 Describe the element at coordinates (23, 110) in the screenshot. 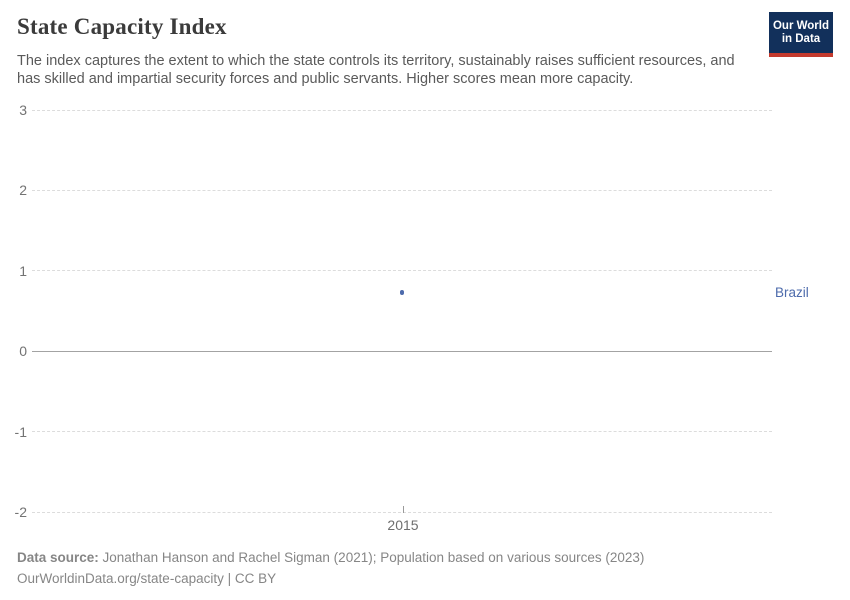

I see `y-axis-tick-label: 3` at that location.